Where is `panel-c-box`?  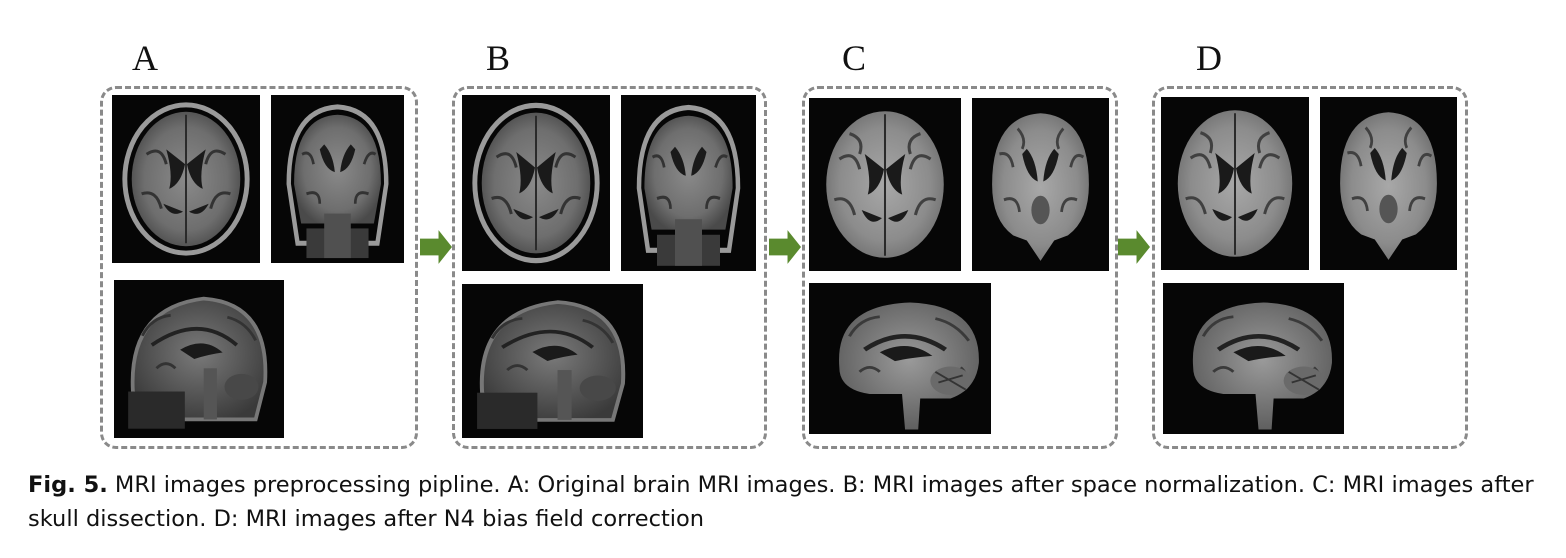
panel-c-box is located at coordinates (960, 267).